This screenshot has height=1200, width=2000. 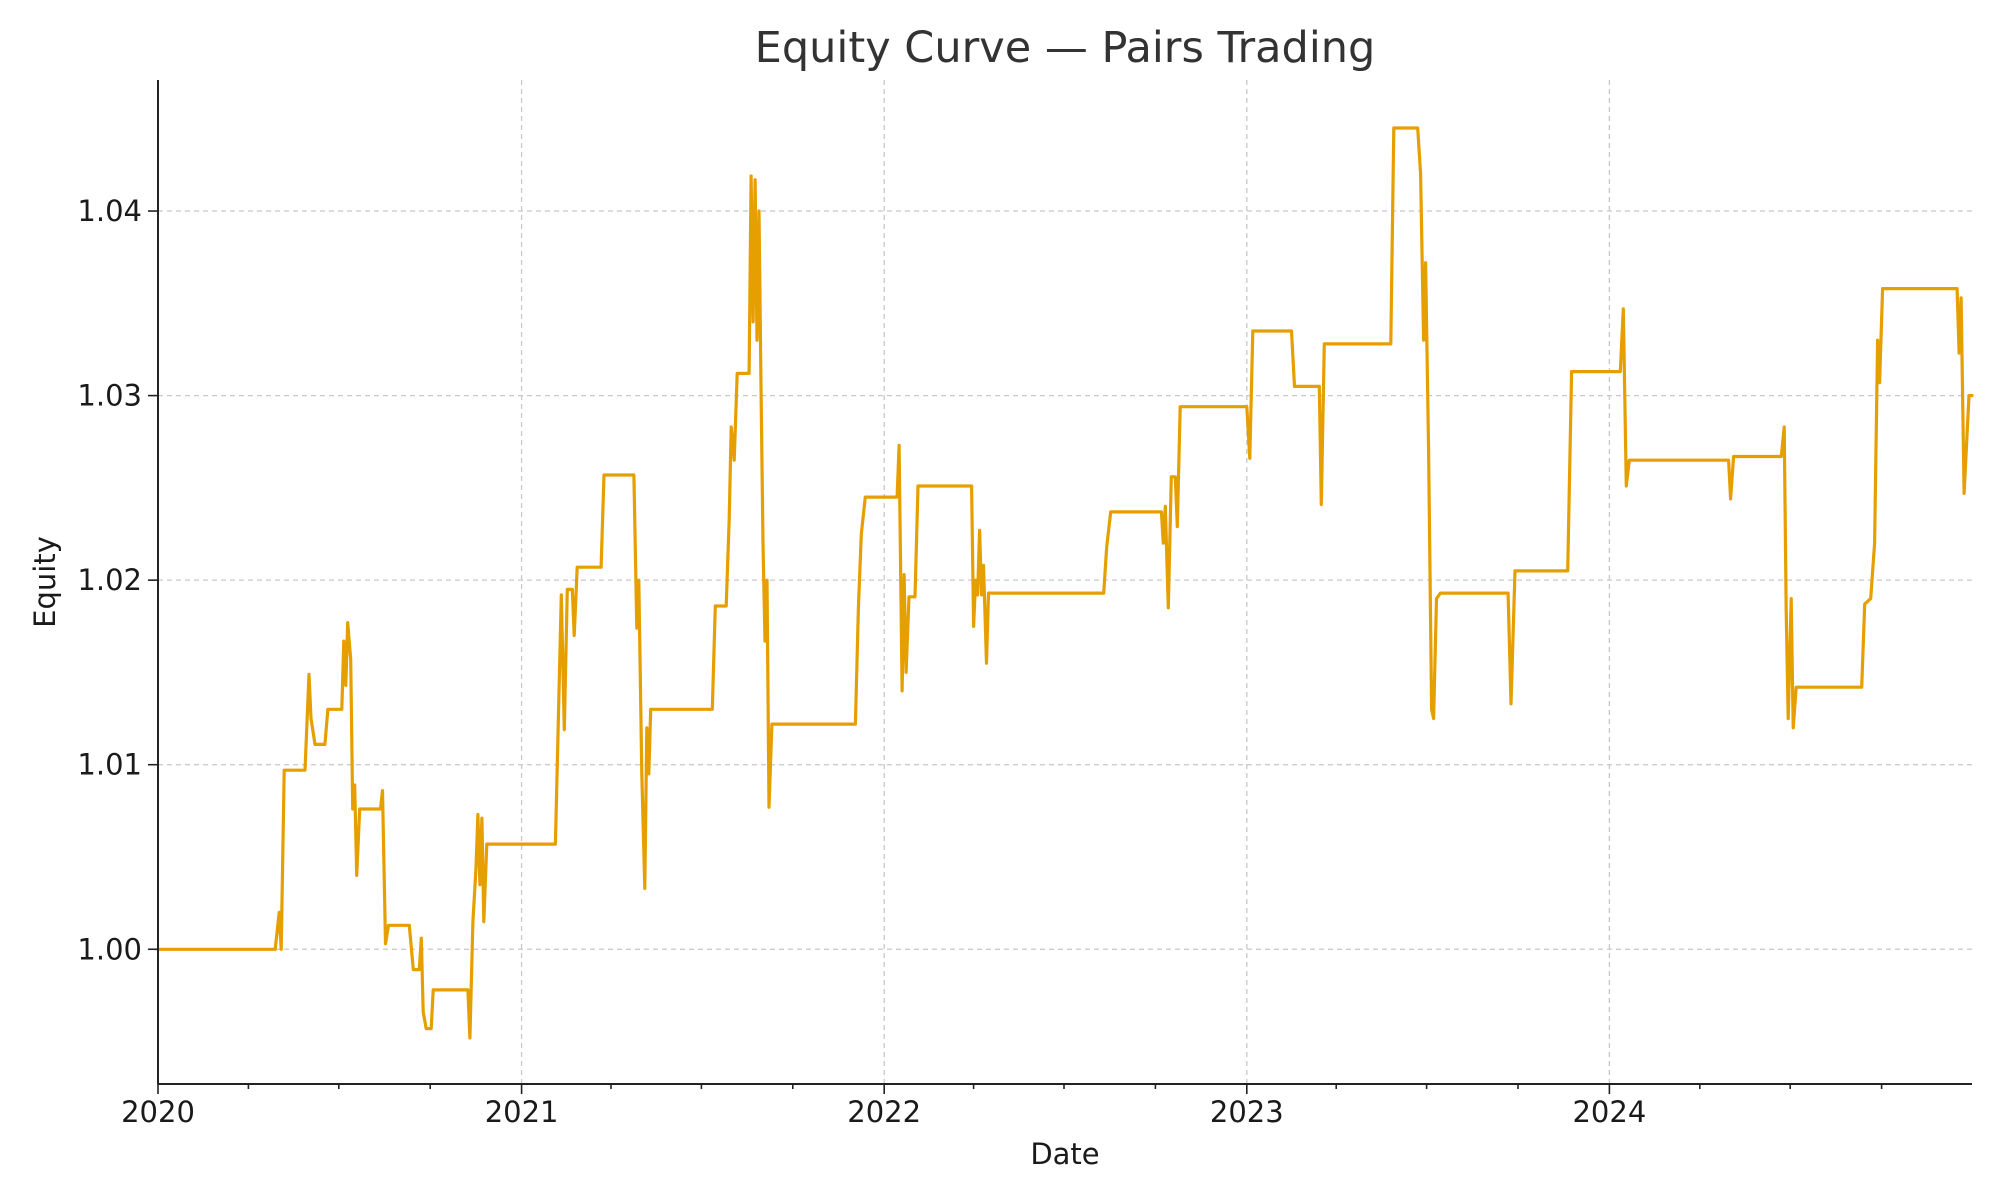 What do you see at coordinates (1609, 1112) in the screenshot?
I see `x-tick-label: 2024` at bounding box center [1609, 1112].